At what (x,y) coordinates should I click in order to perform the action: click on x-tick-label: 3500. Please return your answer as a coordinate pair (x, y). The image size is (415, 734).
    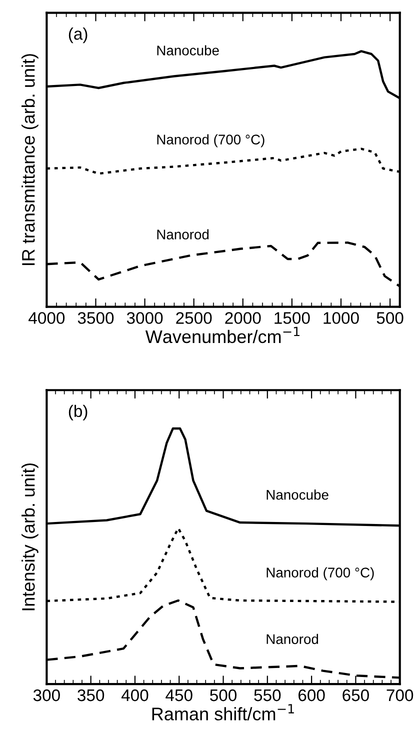
    Looking at the image, I should click on (96, 318).